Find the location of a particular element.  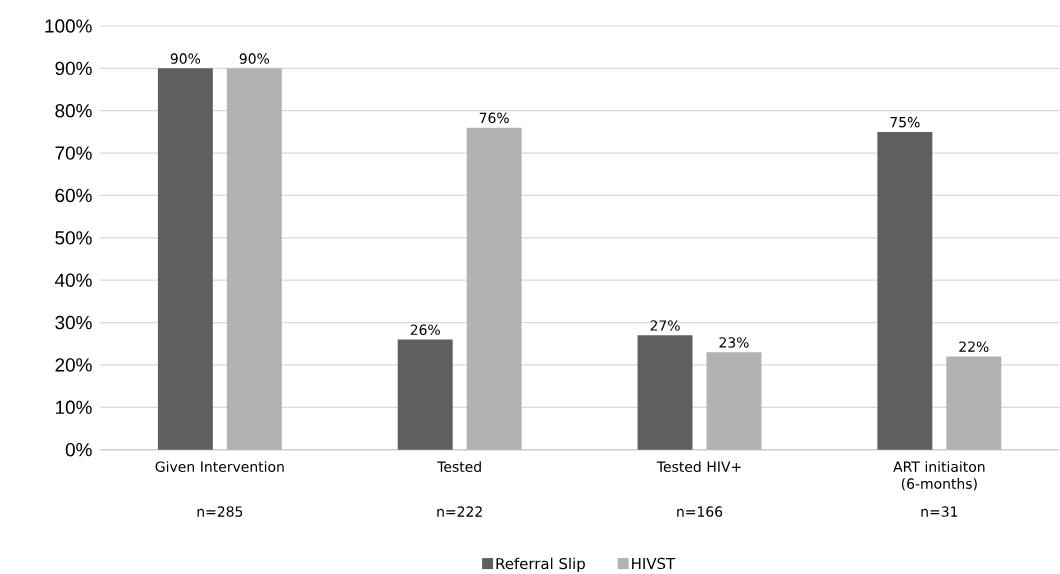

x-tick-label: ART initiaiton (6-months) is located at coordinates (939, 475).